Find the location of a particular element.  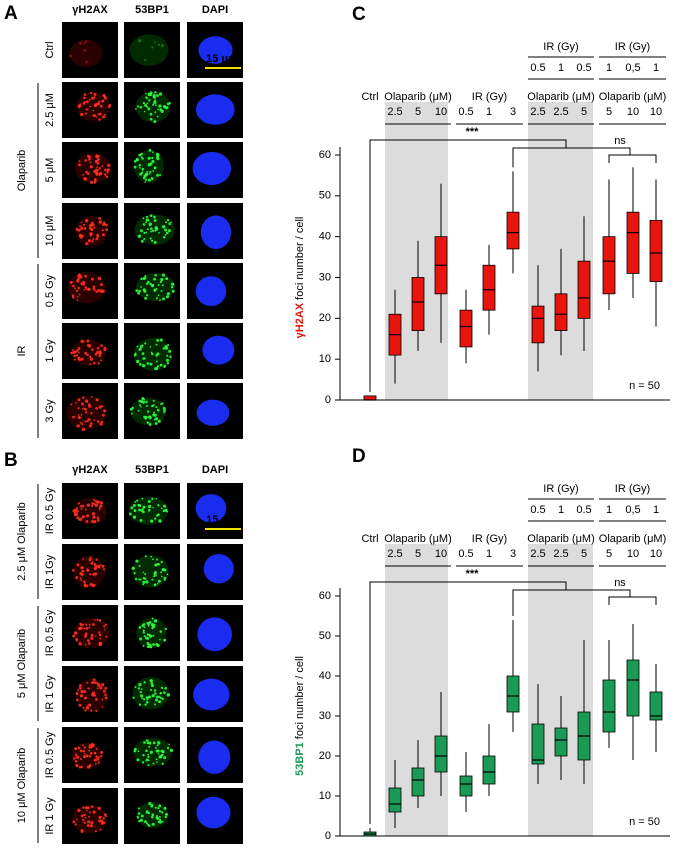

y-tick-label: 0 is located at coordinates (328, 836).